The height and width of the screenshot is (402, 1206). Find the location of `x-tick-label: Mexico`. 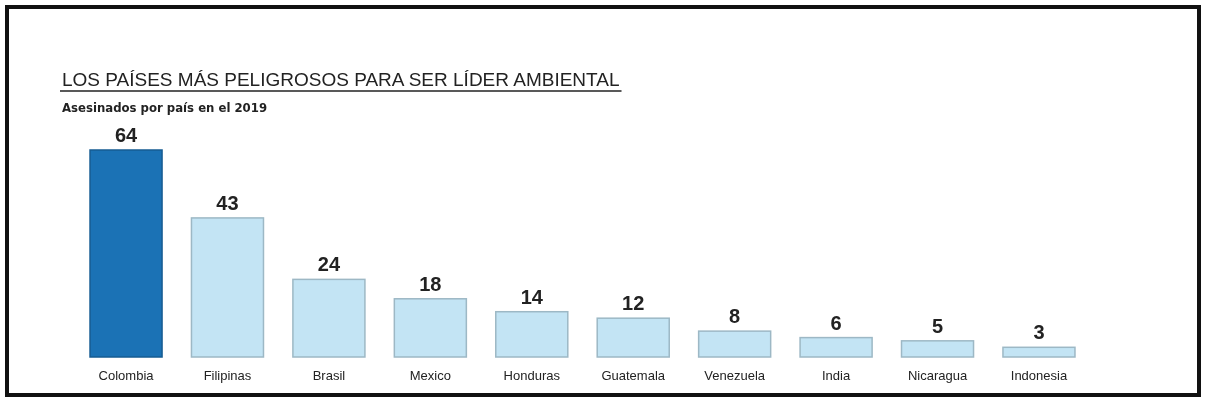

x-tick-label: Mexico is located at coordinates (430, 376).